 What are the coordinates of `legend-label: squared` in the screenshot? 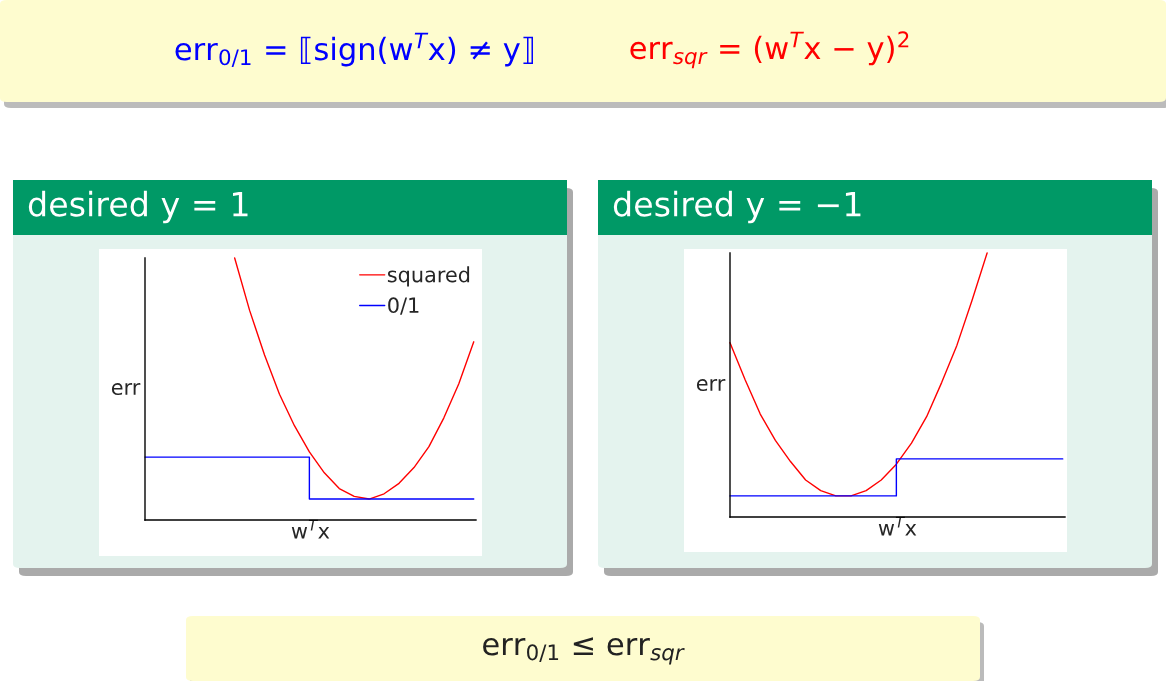 It's located at (428, 276).